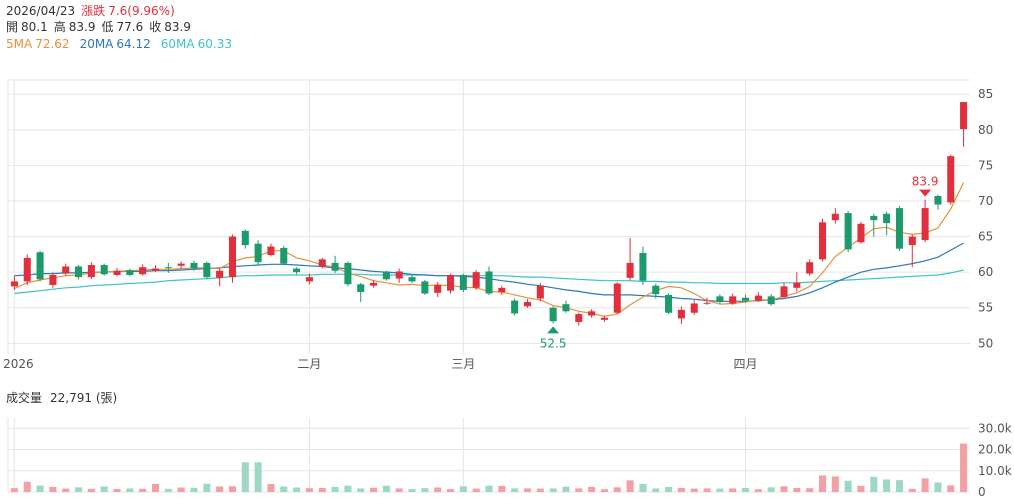 The width and height of the screenshot is (1014, 504). What do you see at coordinates (34, 27) in the screenshot?
I see `open-value: 80.1` at bounding box center [34, 27].